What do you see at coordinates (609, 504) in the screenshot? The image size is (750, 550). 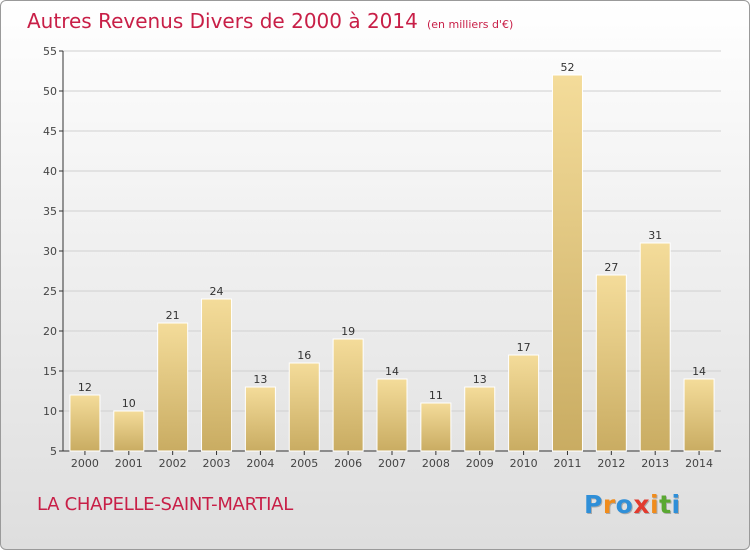 I see `logo-letter: r` at bounding box center [609, 504].